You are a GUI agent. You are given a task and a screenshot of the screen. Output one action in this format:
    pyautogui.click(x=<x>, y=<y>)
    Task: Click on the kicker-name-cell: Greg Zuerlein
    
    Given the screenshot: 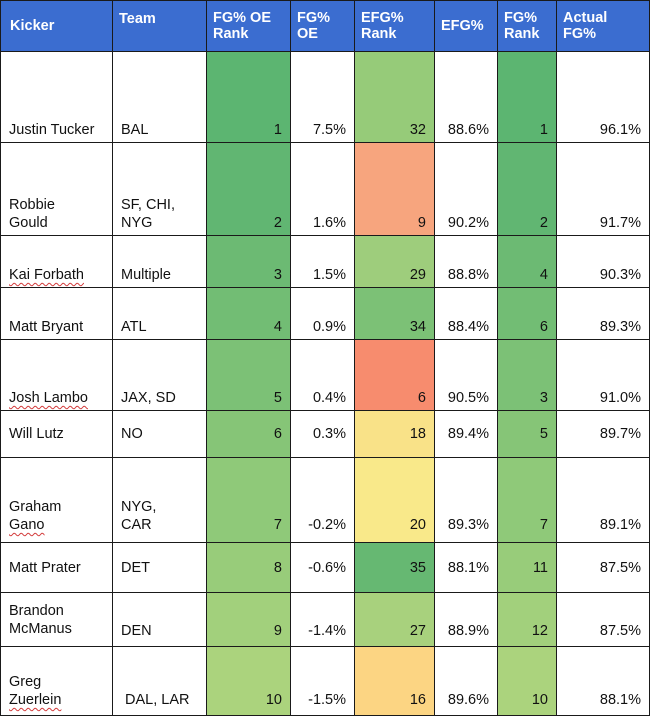 What is the action you would take?
    pyautogui.click(x=56, y=681)
    